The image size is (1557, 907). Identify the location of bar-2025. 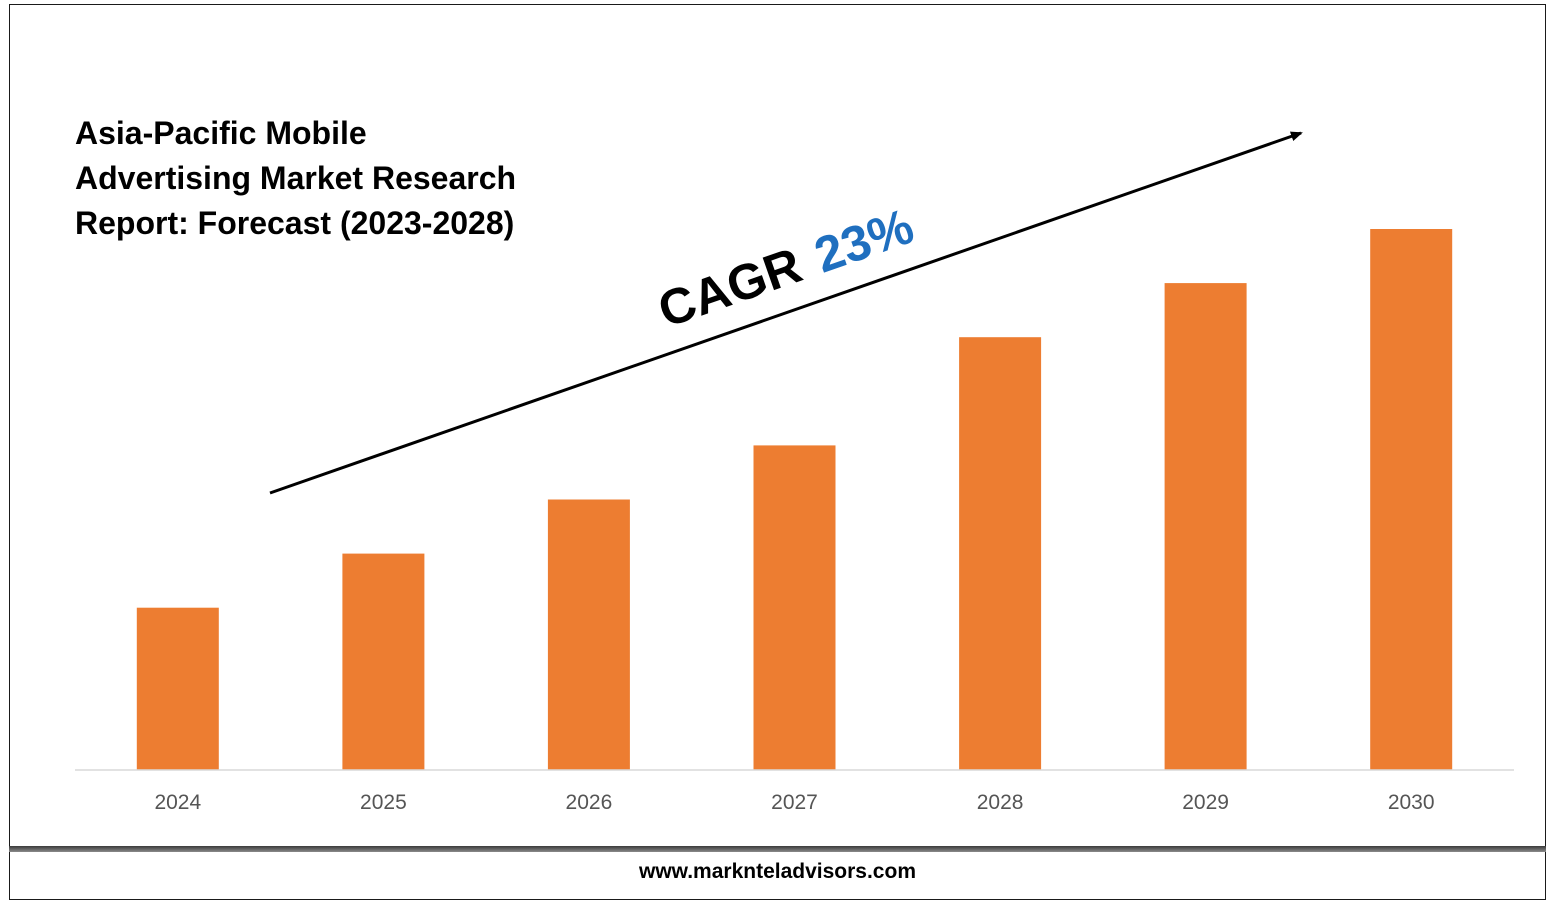
(383, 661).